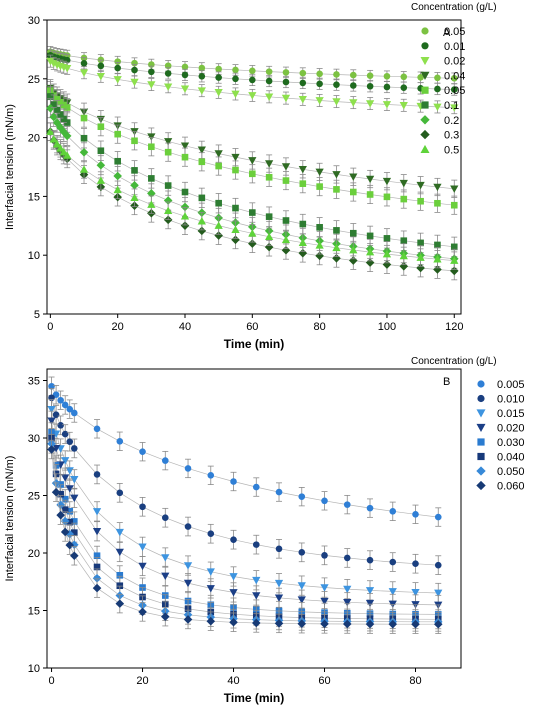 The image size is (550, 722). I want to click on x-tick-label: 100, so click(387, 327).